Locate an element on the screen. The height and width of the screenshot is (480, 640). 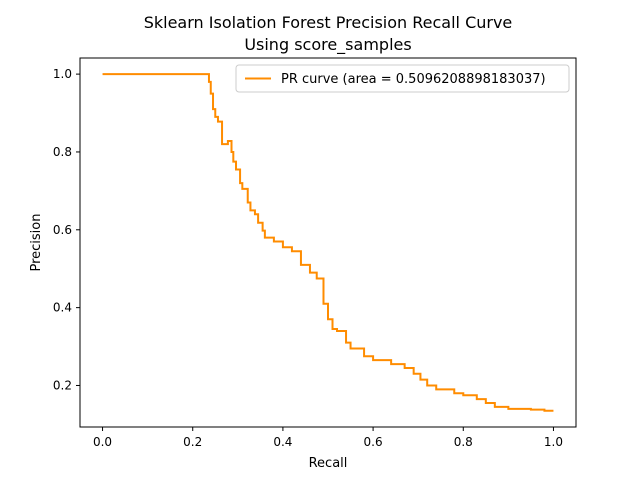
legend-label: PR curve (area = 0.5096208898183037) is located at coordinates (413, 79).